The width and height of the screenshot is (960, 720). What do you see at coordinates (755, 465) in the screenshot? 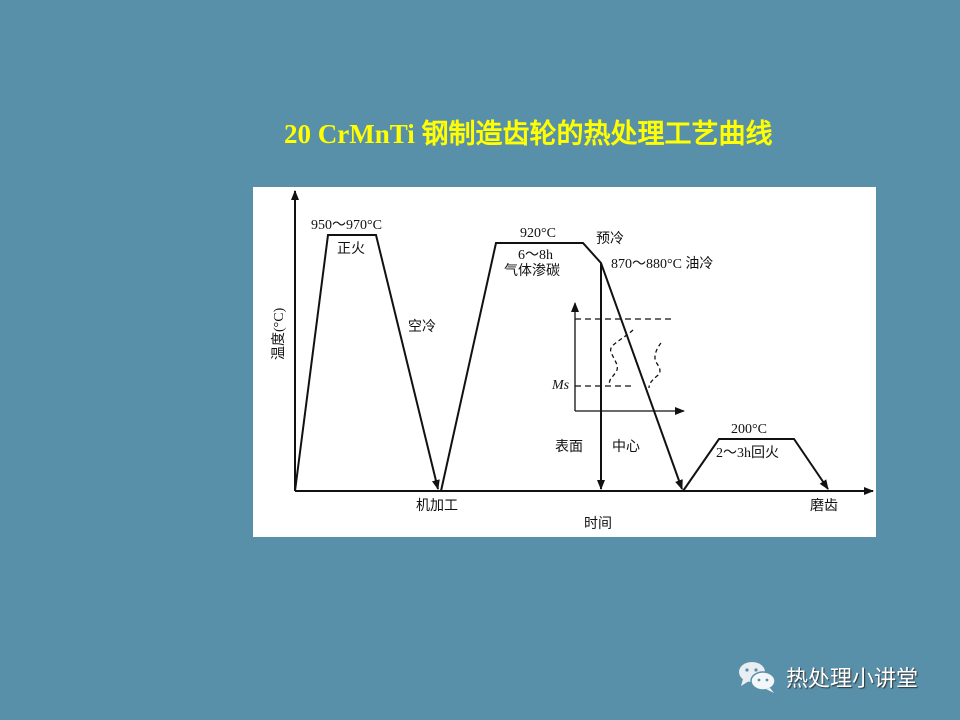
I see `temper-curve` at bounding box center [755, 465].